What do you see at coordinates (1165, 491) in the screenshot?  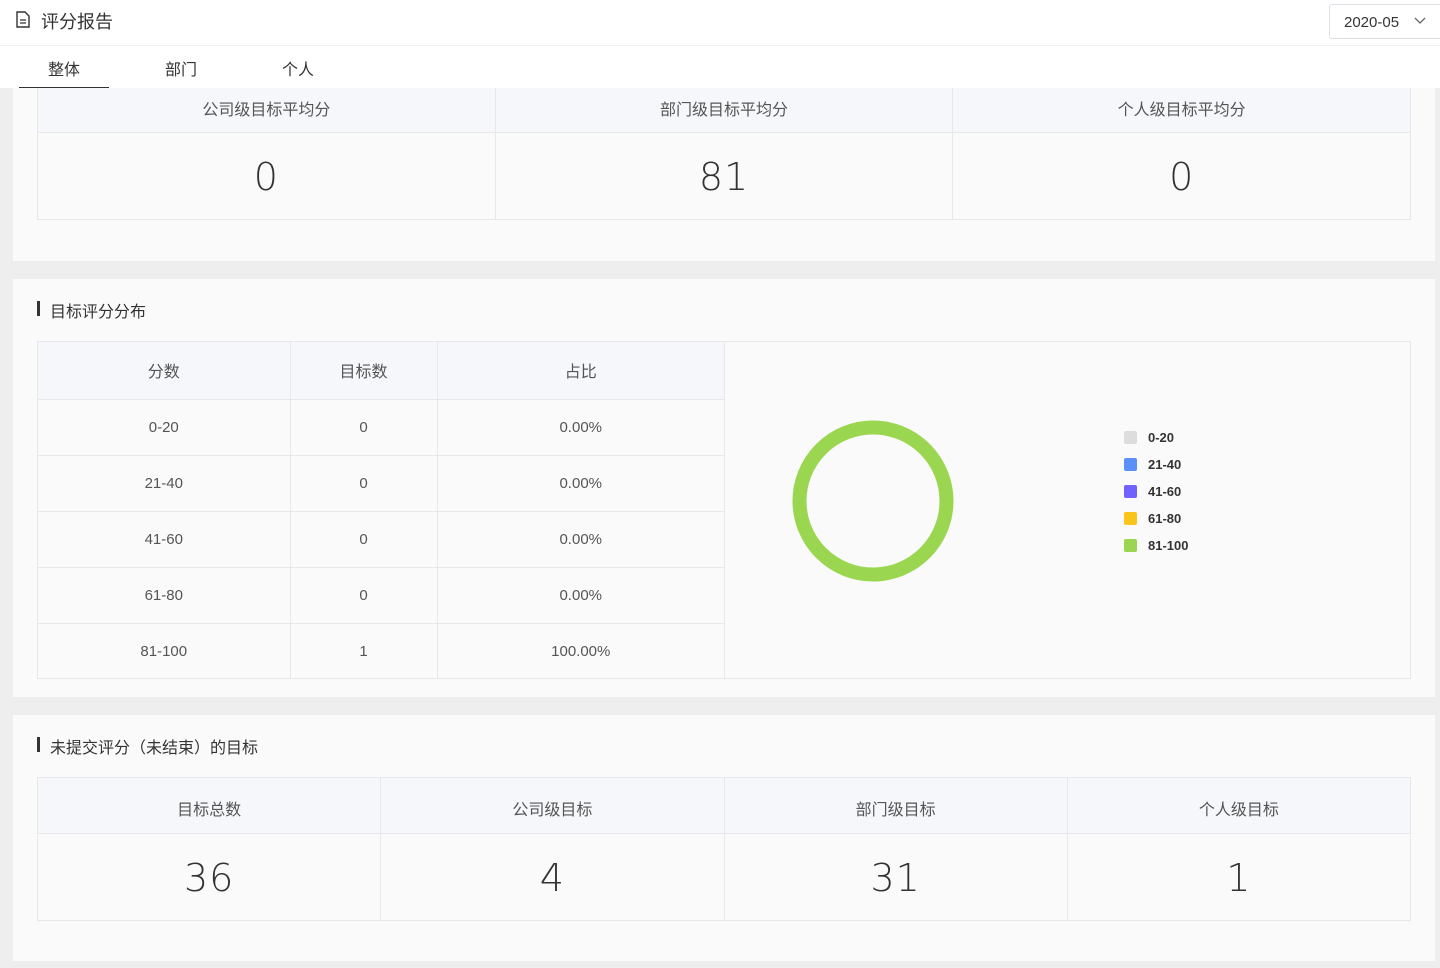 I see `legend-label: 41-60` at bounding box center [1165, 491].